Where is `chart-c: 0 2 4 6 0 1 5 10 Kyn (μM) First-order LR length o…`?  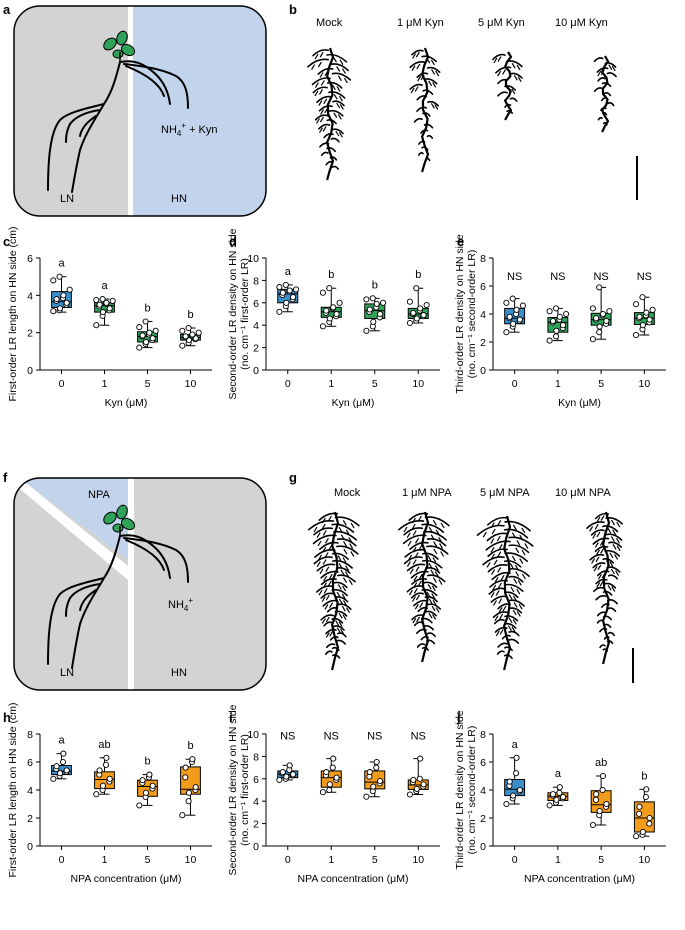
chart-c: 0 2 4 6 0 1 5 10 Kyn (μM) First-order LR length o… is located at coordinates (109, 317).